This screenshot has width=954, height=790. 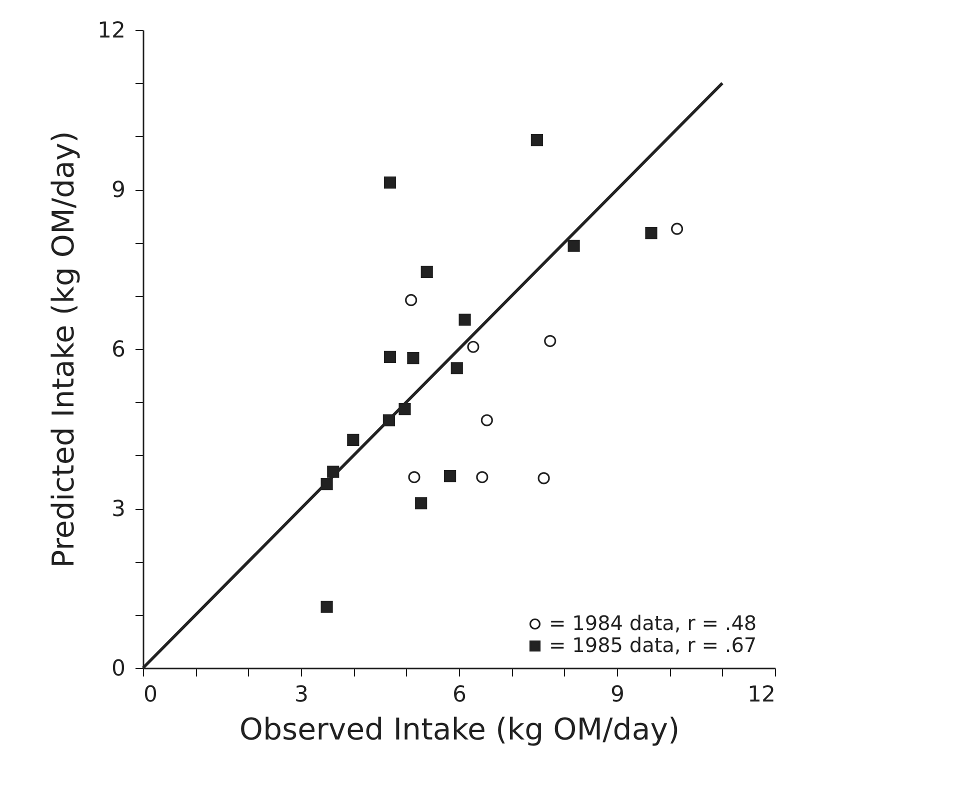 I want to click on y-tick-label: 3, so click(x=119, y=509).